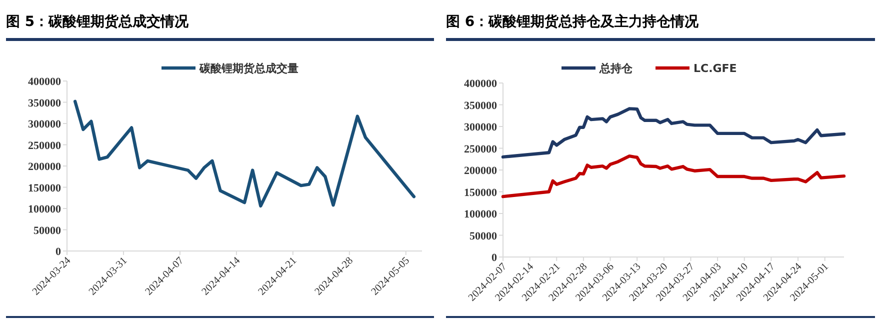  What do you see at coordinates (248, 68) in the screenshot?
I see `legend-label: 碳酸锂期货总成交量` at bounding box center [248, 68].